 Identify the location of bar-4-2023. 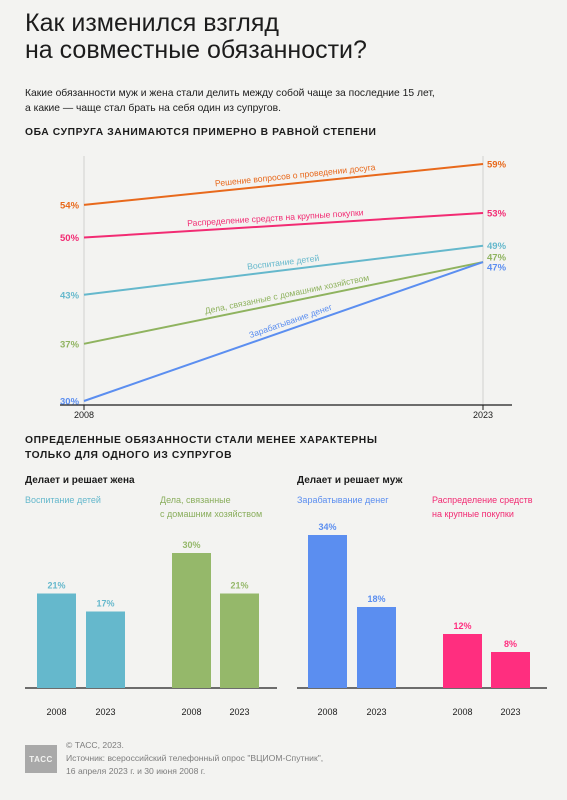
(510, 670).